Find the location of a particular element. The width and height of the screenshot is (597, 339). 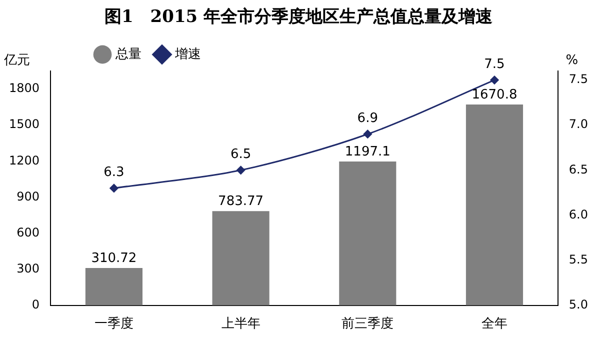

data-label: 783.77 is located at coordinates (241, 202).